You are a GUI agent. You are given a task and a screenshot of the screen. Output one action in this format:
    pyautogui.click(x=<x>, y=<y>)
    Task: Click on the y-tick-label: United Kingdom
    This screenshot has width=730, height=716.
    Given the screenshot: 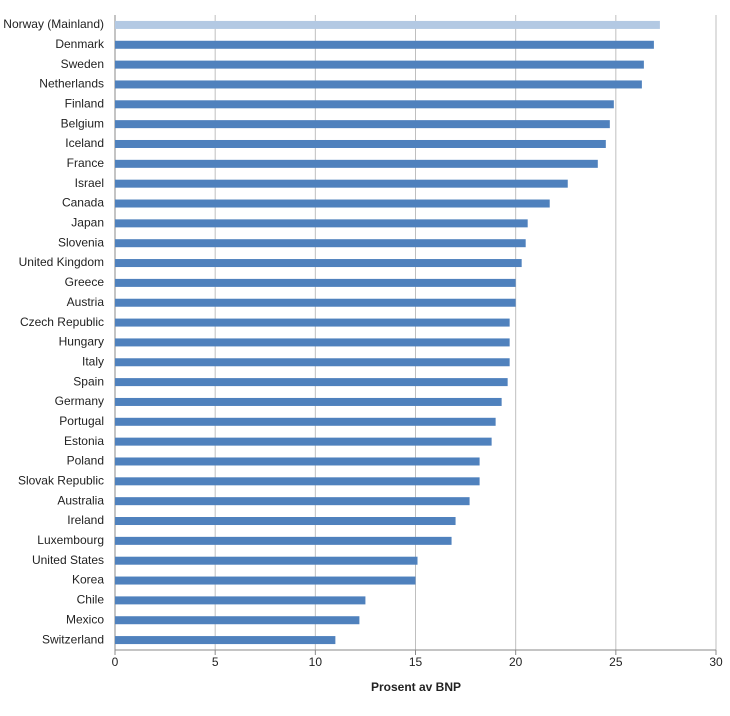 What is the action you would take?
    pyautogui.click(x=61, y=262)
    